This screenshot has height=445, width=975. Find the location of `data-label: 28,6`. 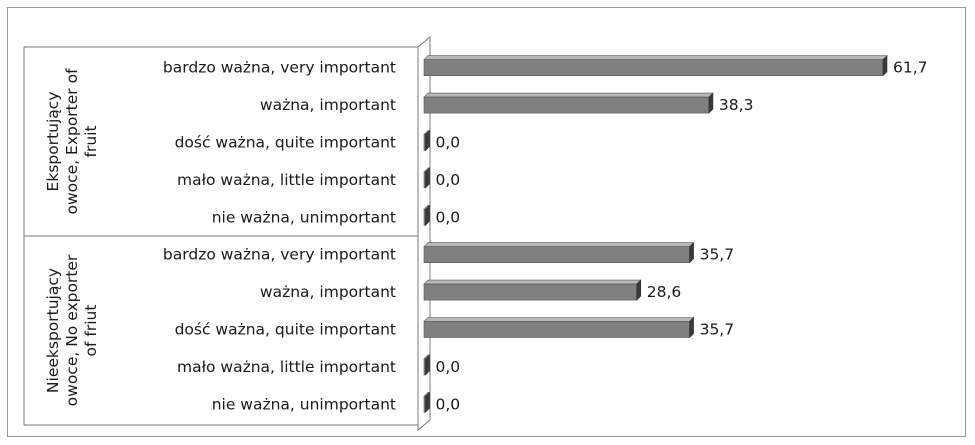

data-label: 28,6 is located at coordinates (664, 292).